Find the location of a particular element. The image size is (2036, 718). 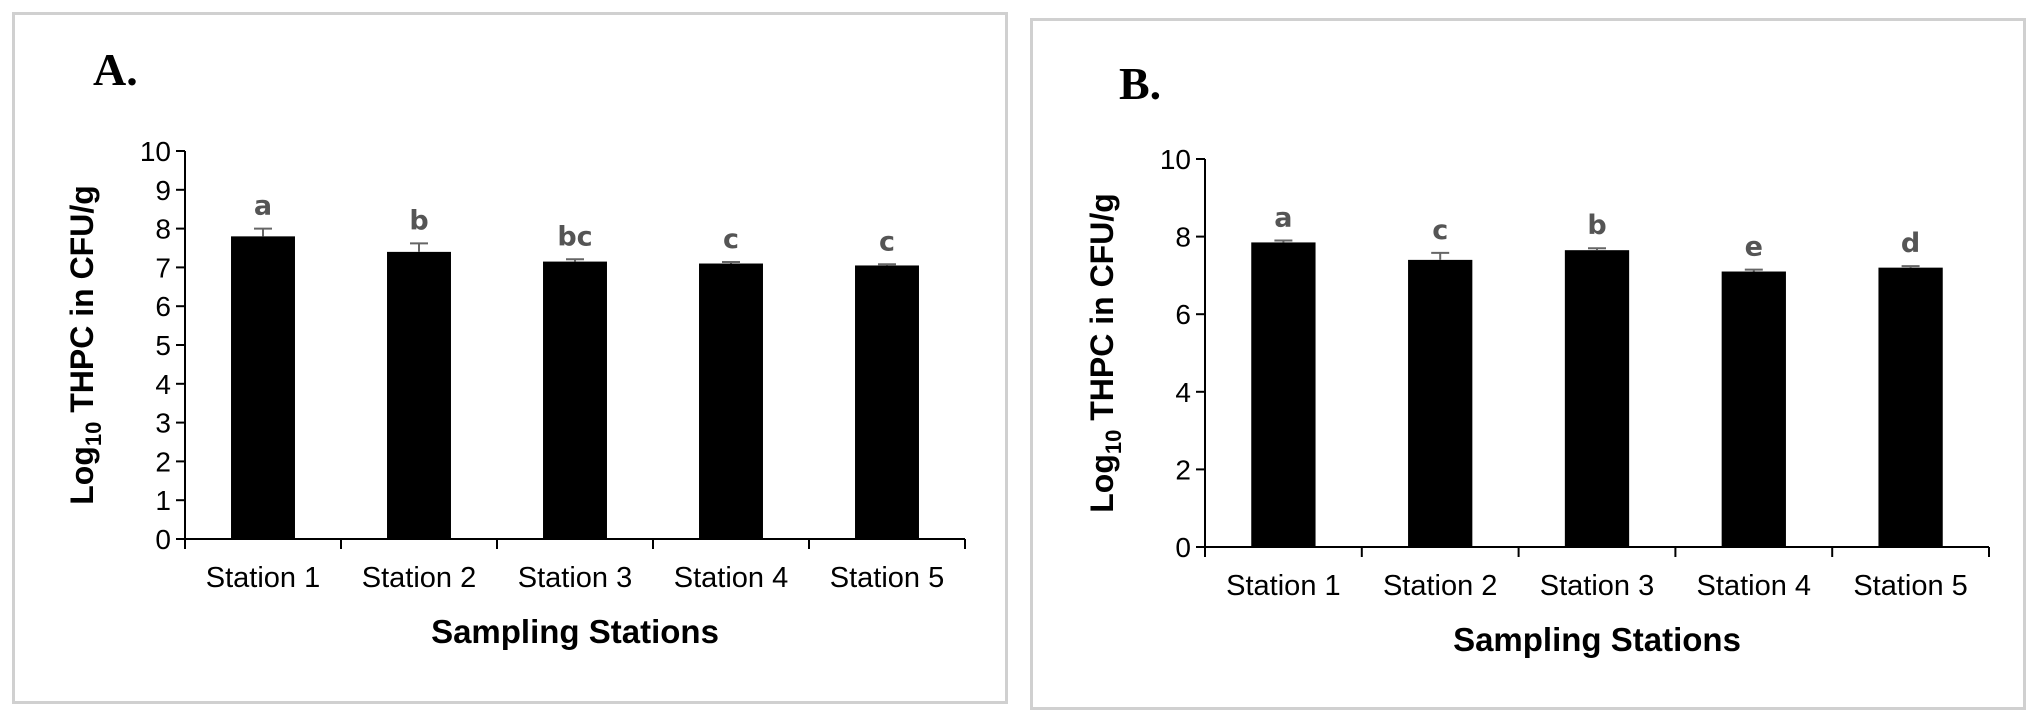

significance-letter-5: c is located at coordinates (887, 241).